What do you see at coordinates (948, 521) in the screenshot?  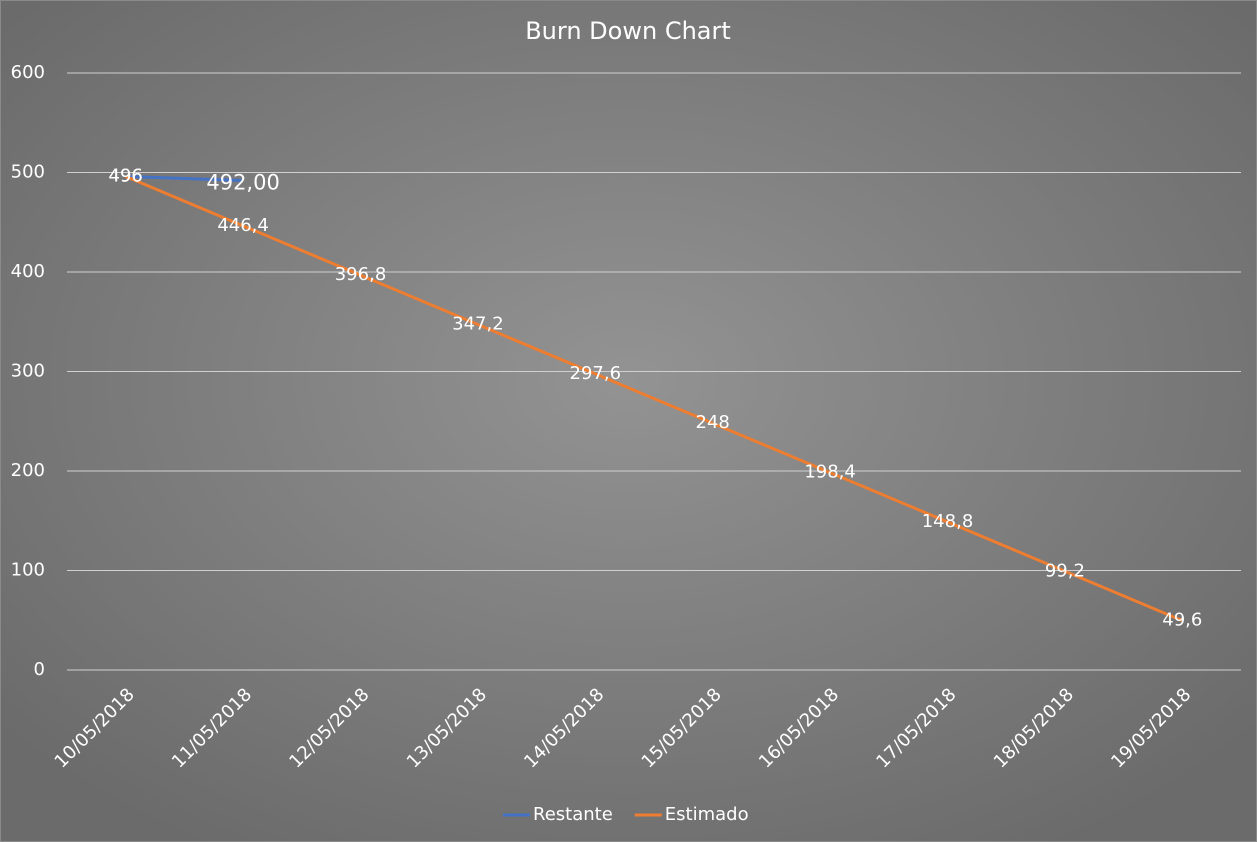 I see `data-label: 148,8` at bounding box center [948, 521].